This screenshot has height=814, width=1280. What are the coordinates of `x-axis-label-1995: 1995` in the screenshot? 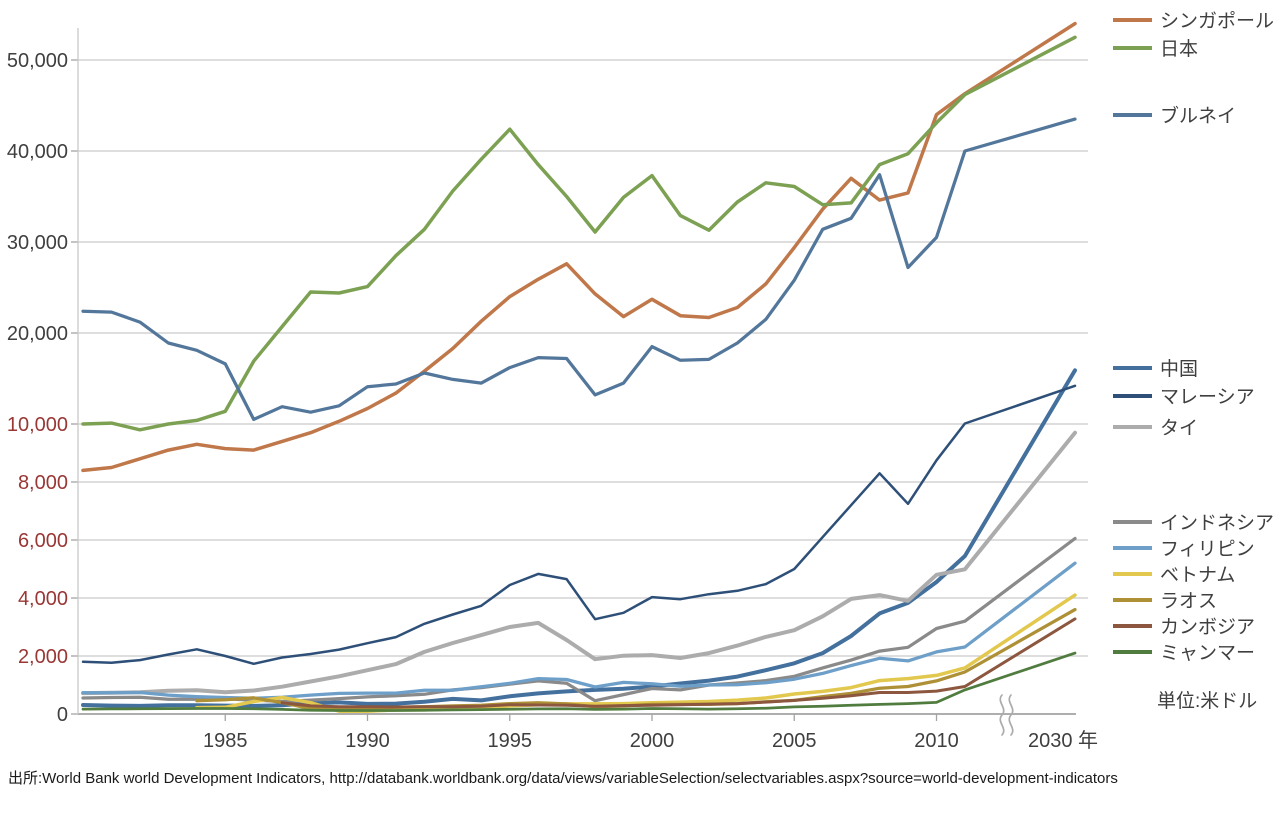 It's located at (510, 741).